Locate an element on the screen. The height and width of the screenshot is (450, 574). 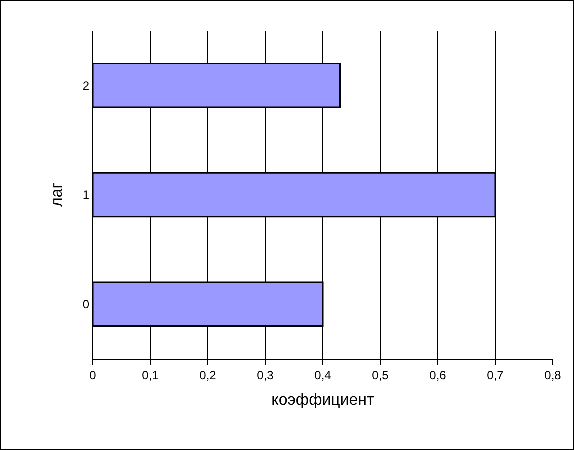
x-tick-label: 0,5 is located at coordinates (381, 375).